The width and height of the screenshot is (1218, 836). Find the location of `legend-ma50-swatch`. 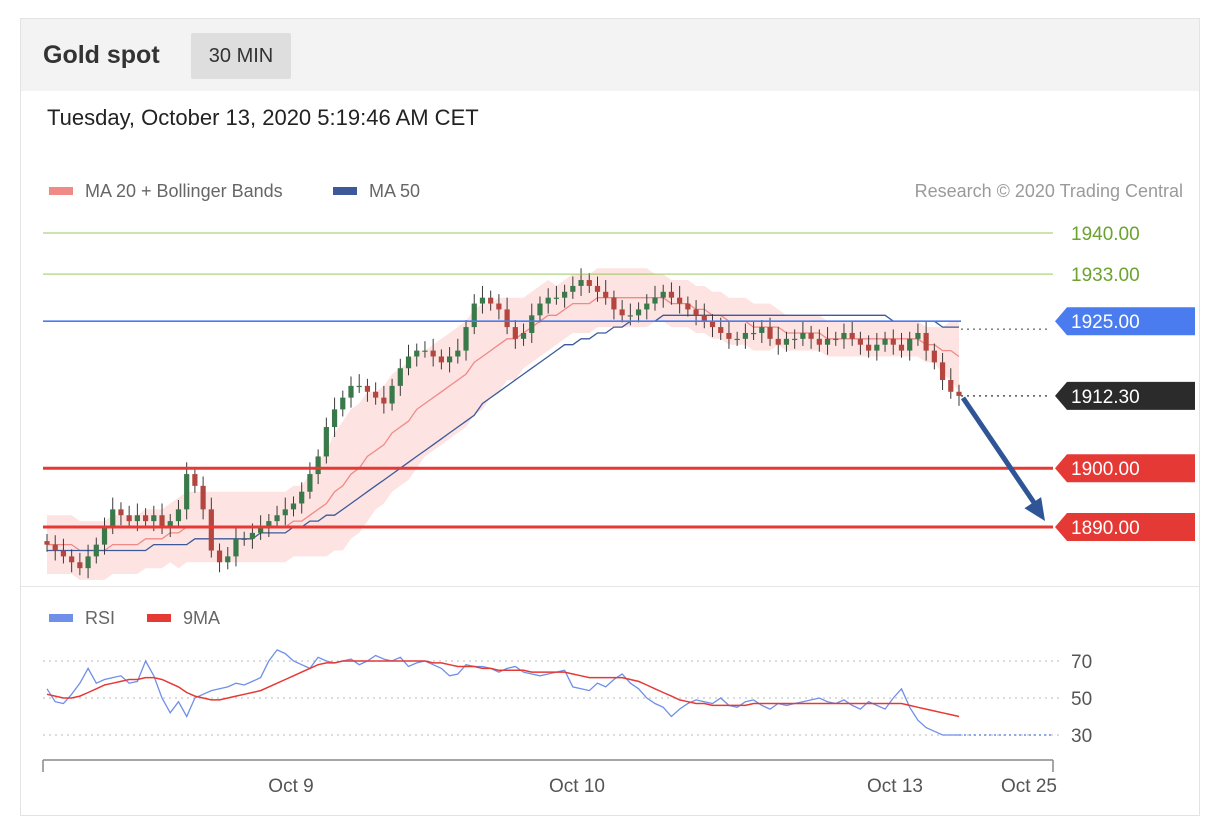

legend-ma50-swatch is located at coordinates (345, 191).